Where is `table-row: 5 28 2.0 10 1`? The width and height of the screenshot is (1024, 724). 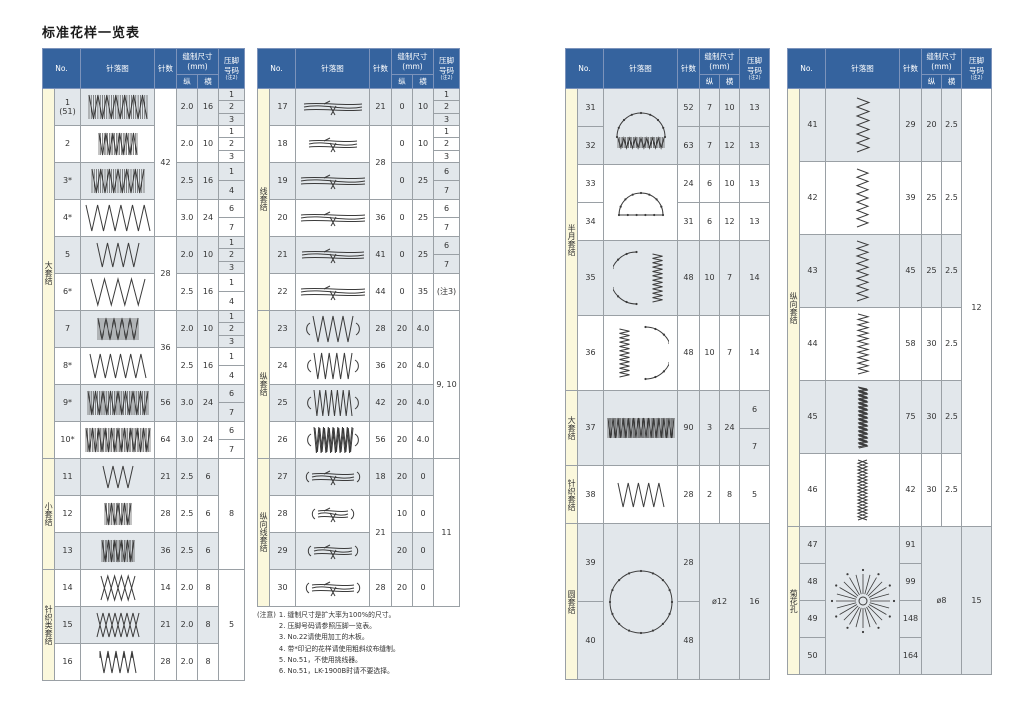 table-row: 5 28 2.0 10 1 is located at coordinates (144, 273).